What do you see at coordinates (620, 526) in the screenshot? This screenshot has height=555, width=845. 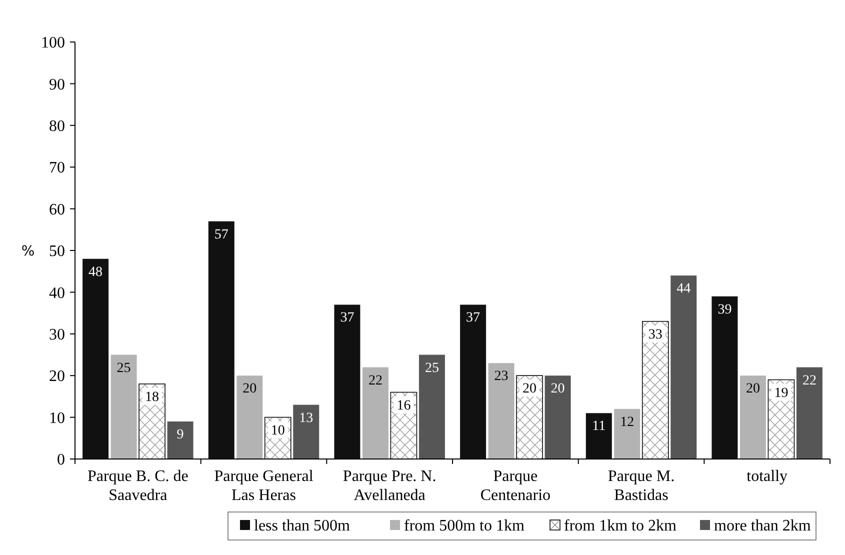 I see `legend-label: from 1km to 2km` at bounding box center [620, 526].